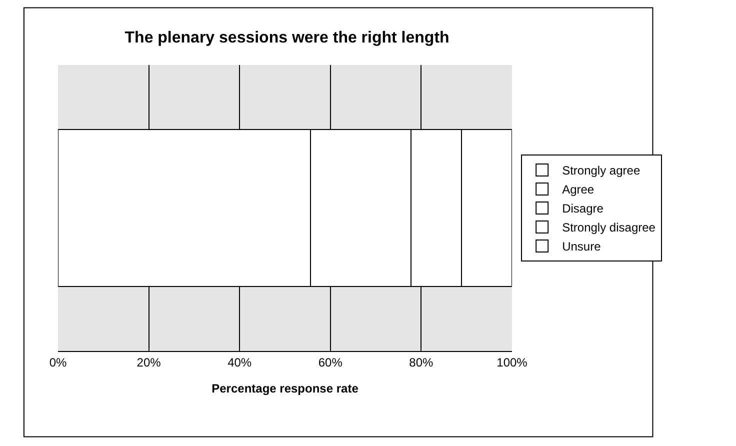  Describe the element at coordinates (512, 362) in the screenshot. I see `x-tick-label: 100%` at that location.